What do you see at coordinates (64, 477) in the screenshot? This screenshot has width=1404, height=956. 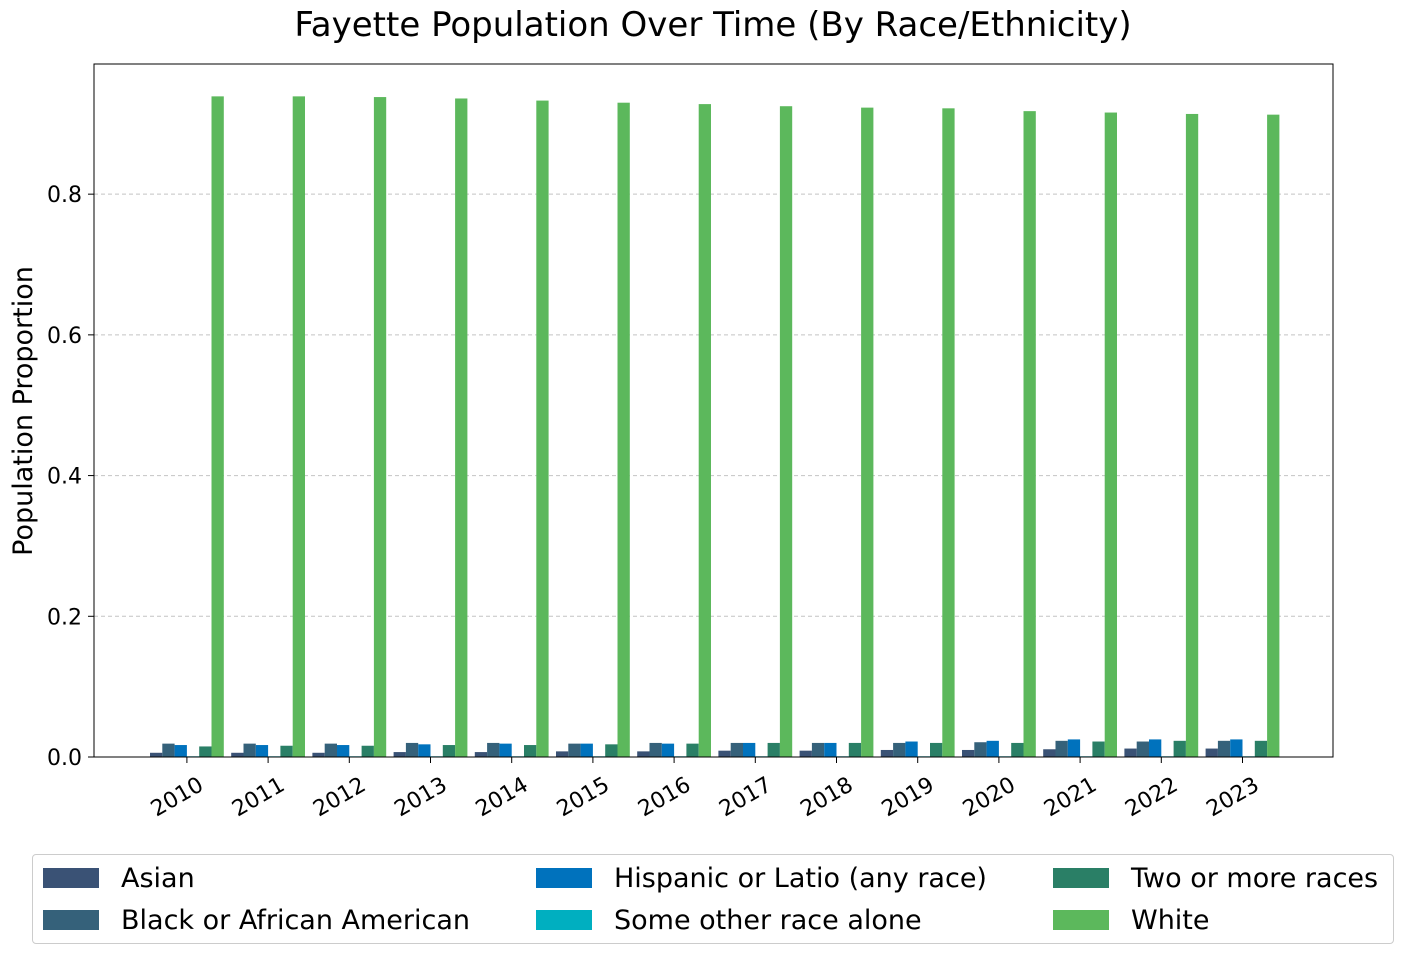 I see `y-tick-label: 0.4` at bounding box center [64, 477].